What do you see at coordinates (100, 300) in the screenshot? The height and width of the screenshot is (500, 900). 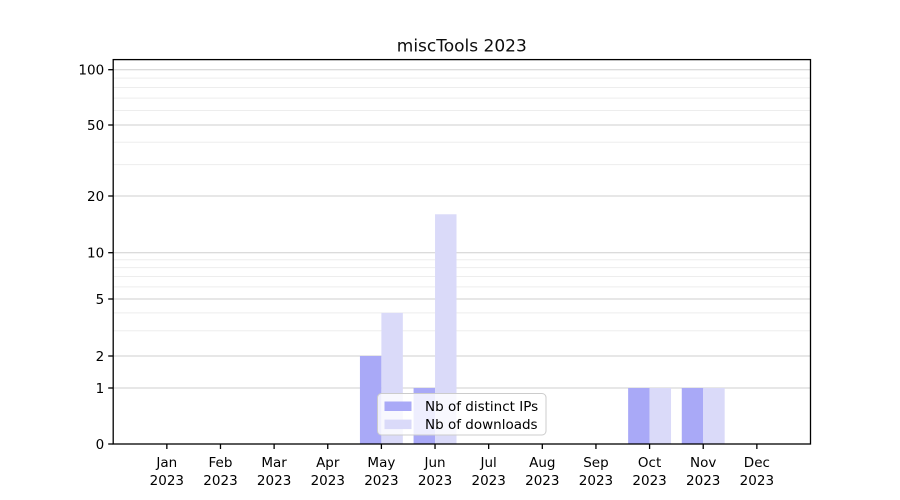 I see `y-axis-tick-label-5: 5` at bounding box center [100, 300].